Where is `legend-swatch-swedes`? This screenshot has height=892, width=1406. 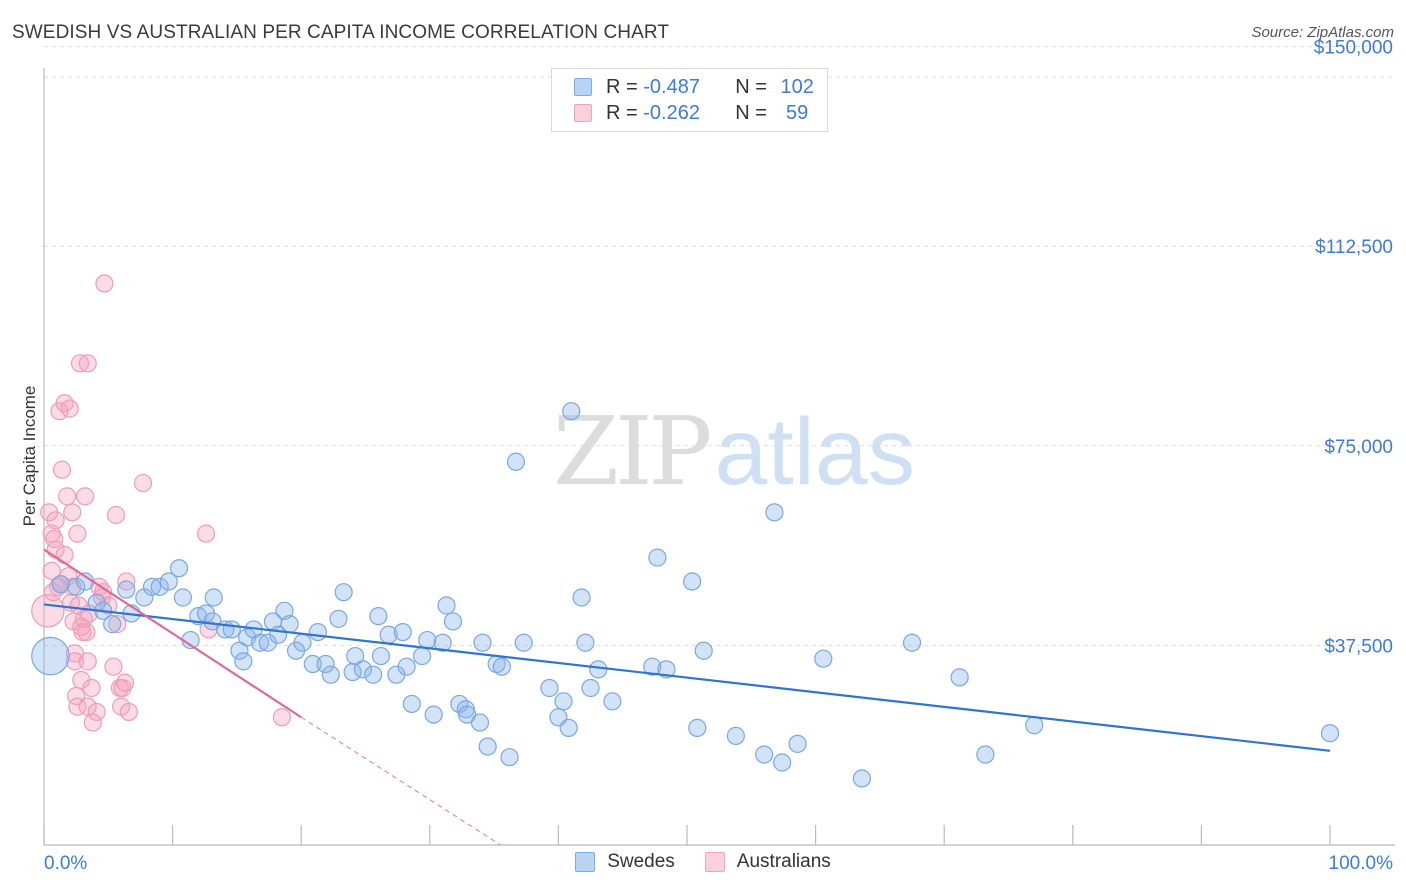 legend-swatch-swedes is located at coordinates (583, 87).